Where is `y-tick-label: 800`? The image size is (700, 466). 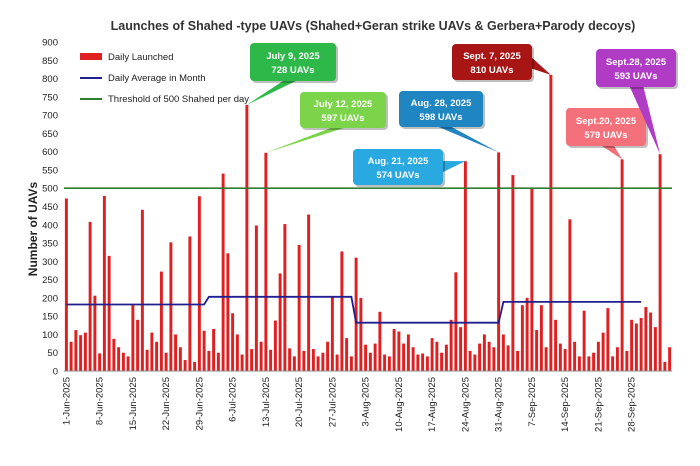 y-tick-label: 800 is located at coordinates (50, 79).